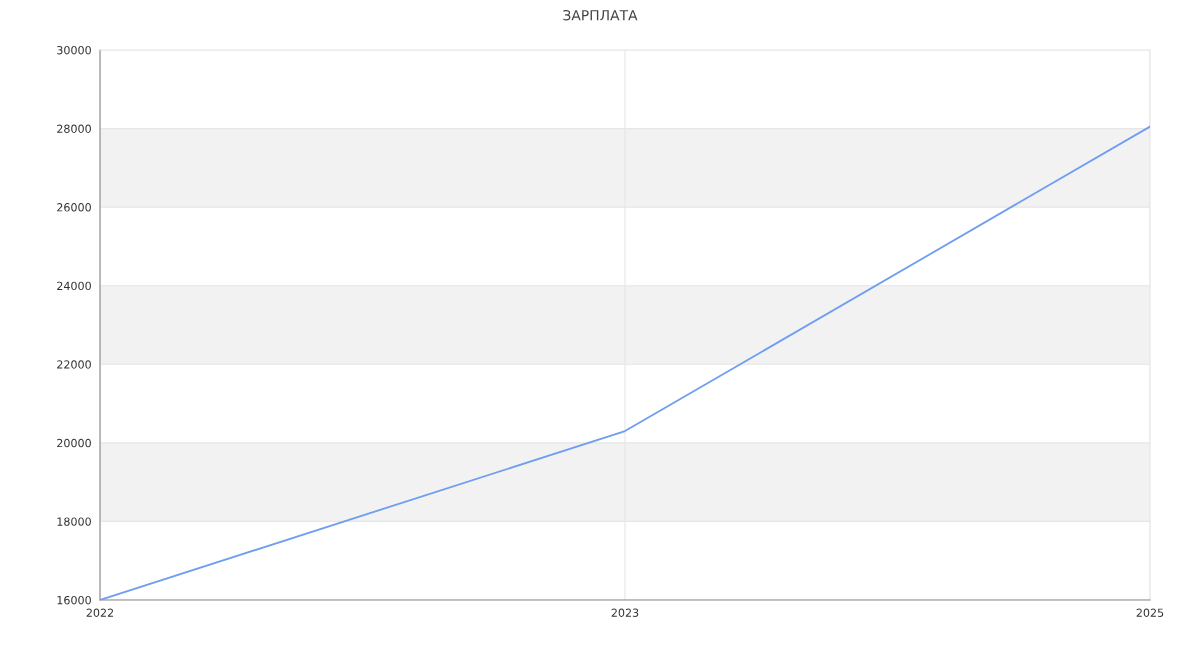 The width and height of the screenshot is (1200, 650). What do you see at coordinates (600, 15) in the screenshot?
I see `chart-title: ЗАРПЛАТА` at bounding box center [600, 15].